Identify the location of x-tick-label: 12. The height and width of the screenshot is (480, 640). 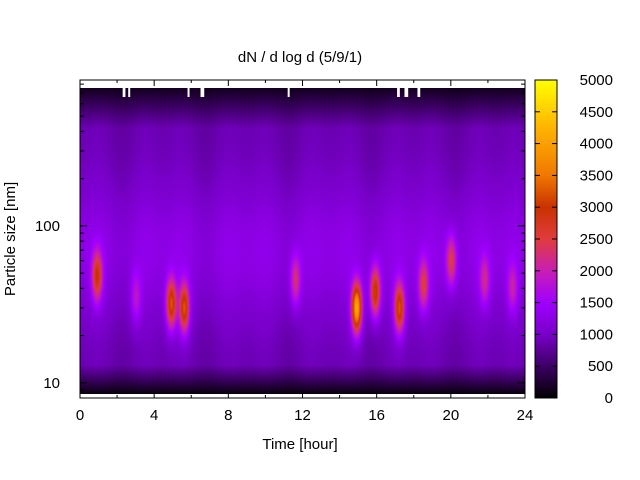
(302, 415).